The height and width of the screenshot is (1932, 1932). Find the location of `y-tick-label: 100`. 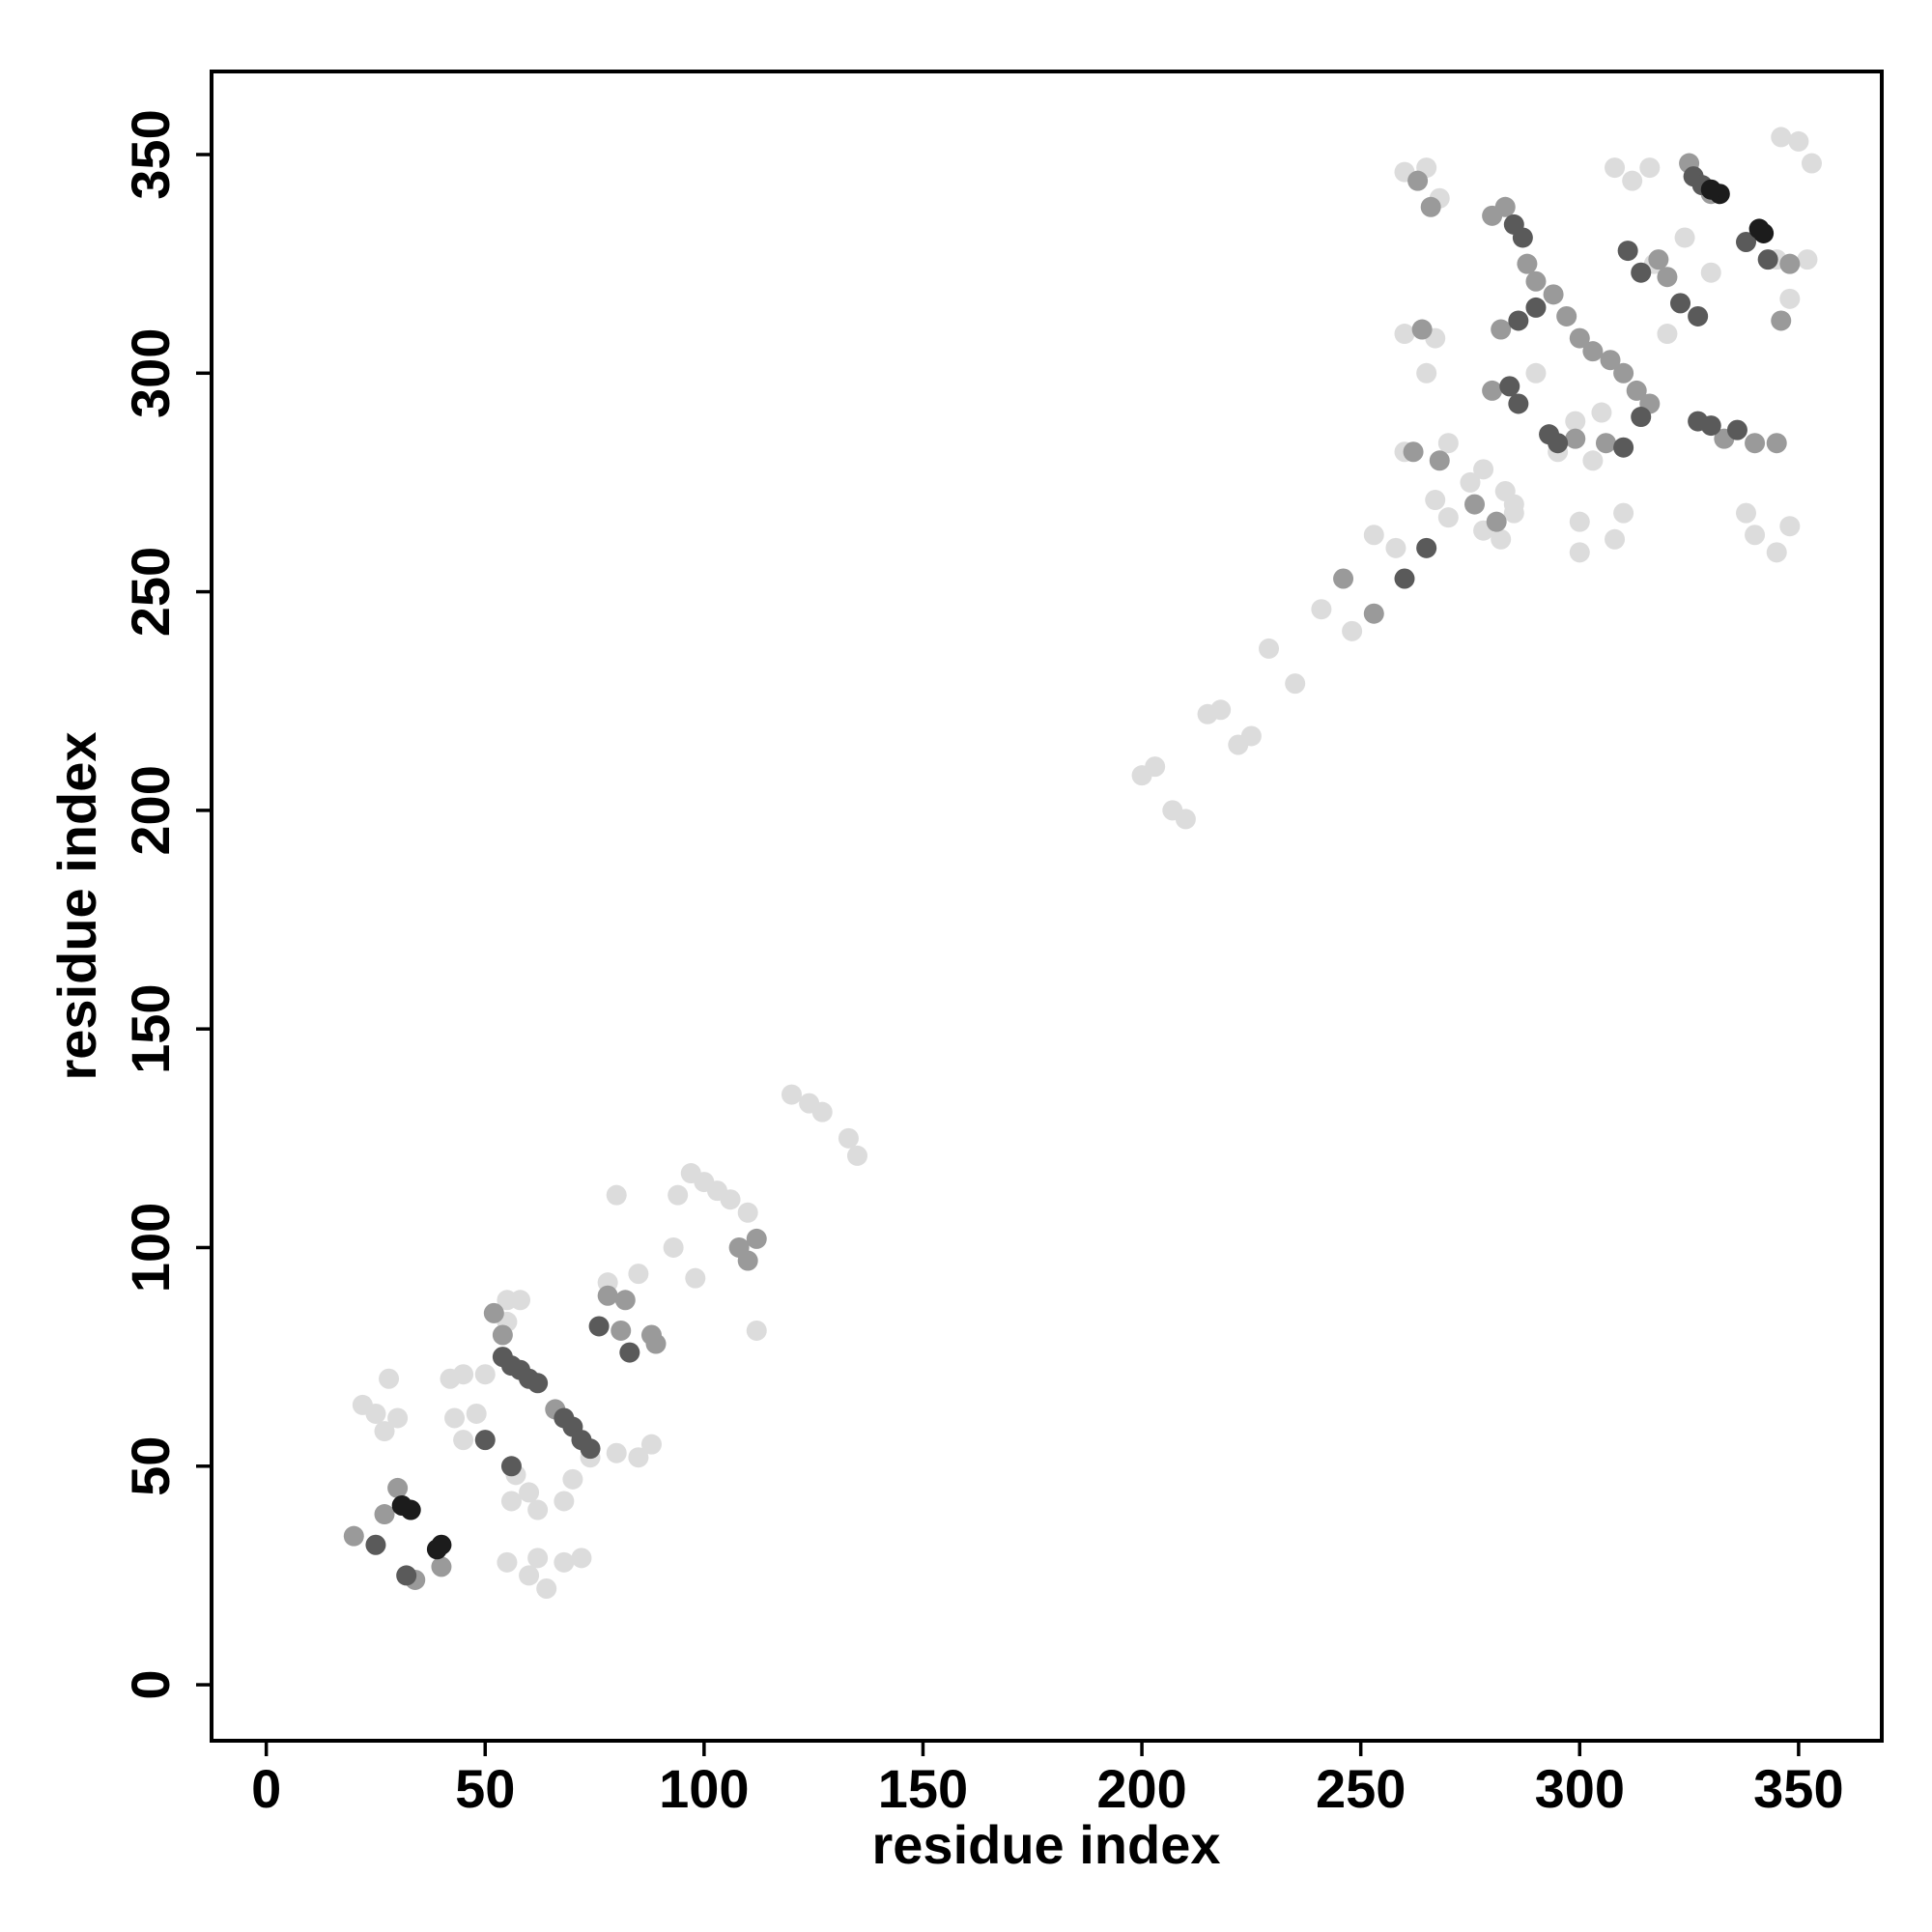

y-tick-label: 100 is located at coordinates (150, 1248).